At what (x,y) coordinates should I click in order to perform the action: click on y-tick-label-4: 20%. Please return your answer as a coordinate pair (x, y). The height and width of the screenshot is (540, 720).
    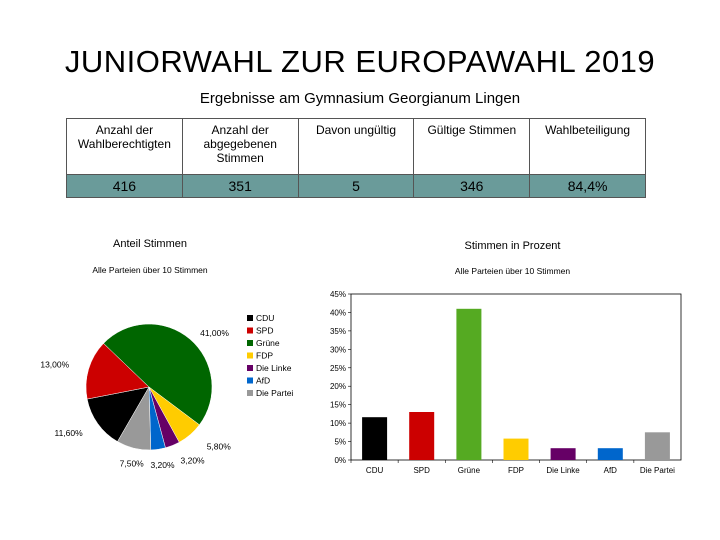
    Looking at the image, I should click on (338, 386).